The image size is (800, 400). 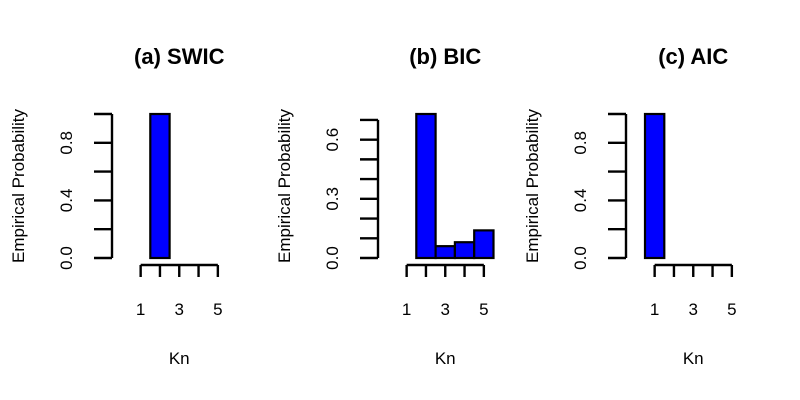 I want to click on chart-title: (c) AIC, so click(x=693, y=56).